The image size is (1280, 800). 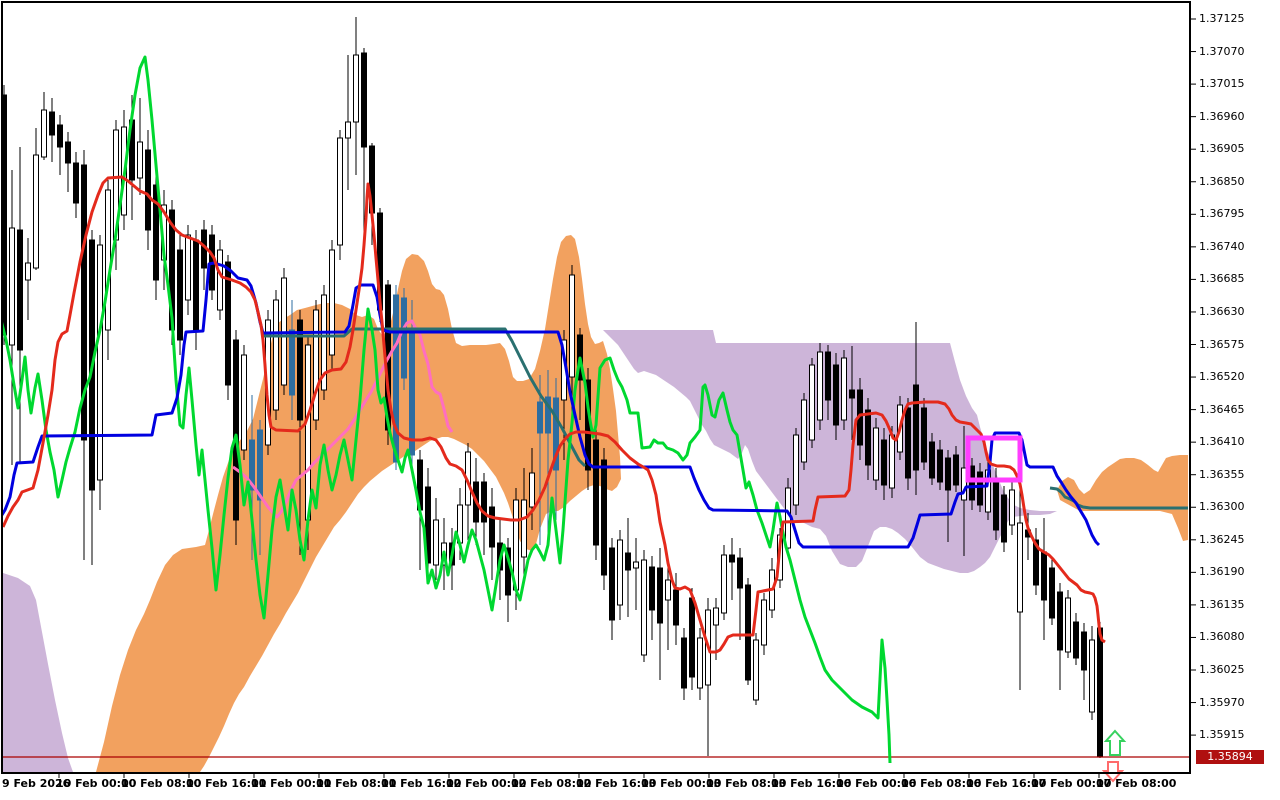 What do you see at coordinates (1071, 783) in the screenshot?
I see `time-tick-label: 17 Feb 00:00` at bounding box center [1071, 783].